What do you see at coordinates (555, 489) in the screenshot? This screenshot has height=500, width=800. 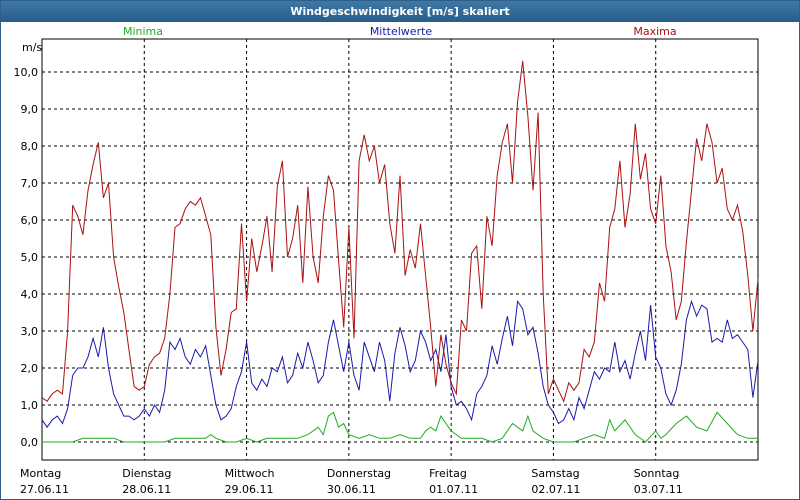 I see `x-tick-date: 02.07.11` at bounding box center [555, 489].